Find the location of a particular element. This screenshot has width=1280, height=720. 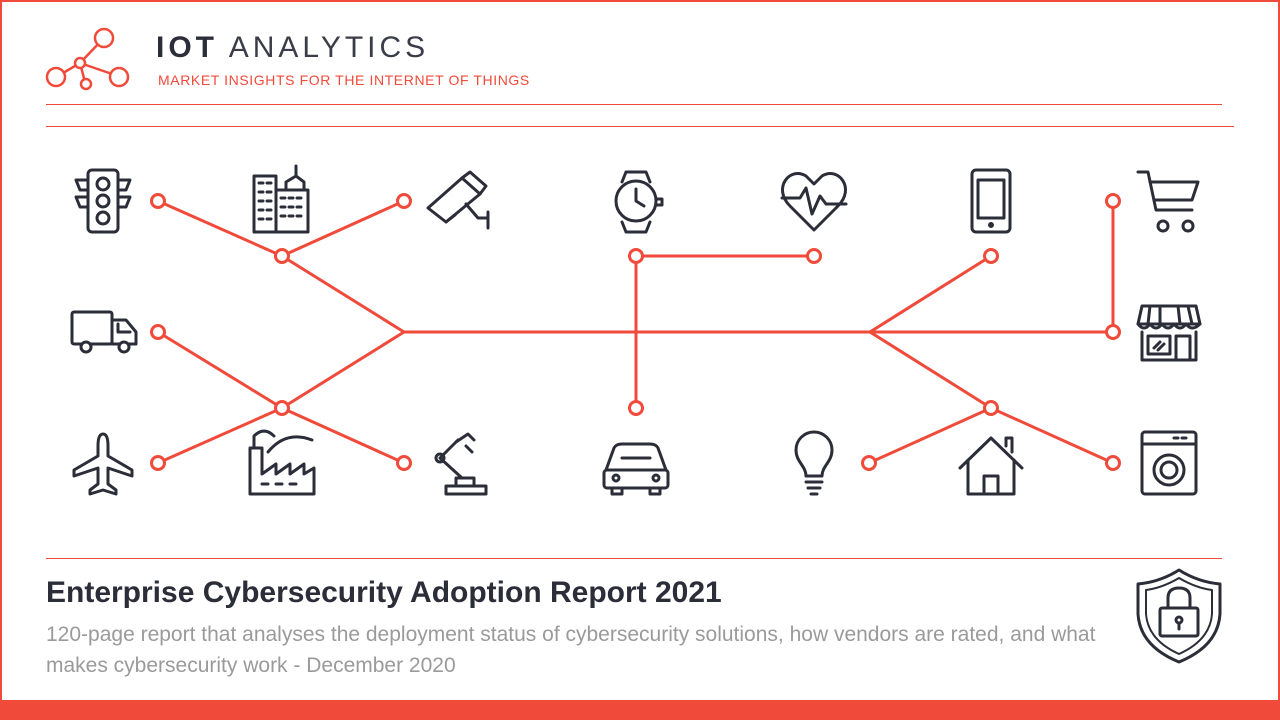

heart-rate-icon is located at coordinates (814, 202).